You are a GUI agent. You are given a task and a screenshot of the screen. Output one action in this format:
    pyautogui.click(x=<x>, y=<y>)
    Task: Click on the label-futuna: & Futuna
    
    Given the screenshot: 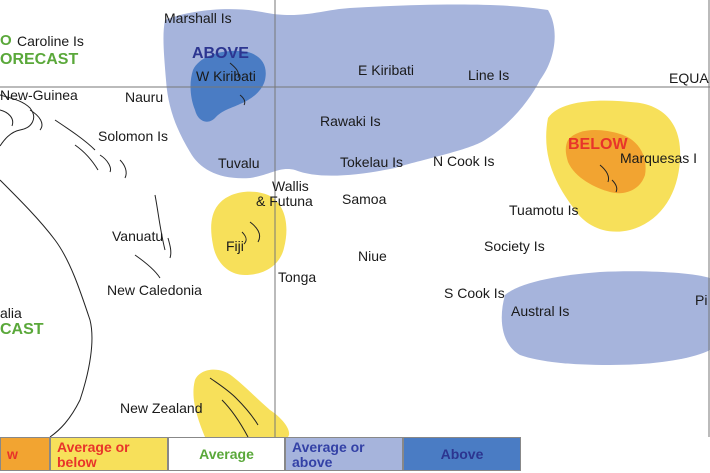 What is the action you would take?
    pyautogui.click(x=284, y=201)
    